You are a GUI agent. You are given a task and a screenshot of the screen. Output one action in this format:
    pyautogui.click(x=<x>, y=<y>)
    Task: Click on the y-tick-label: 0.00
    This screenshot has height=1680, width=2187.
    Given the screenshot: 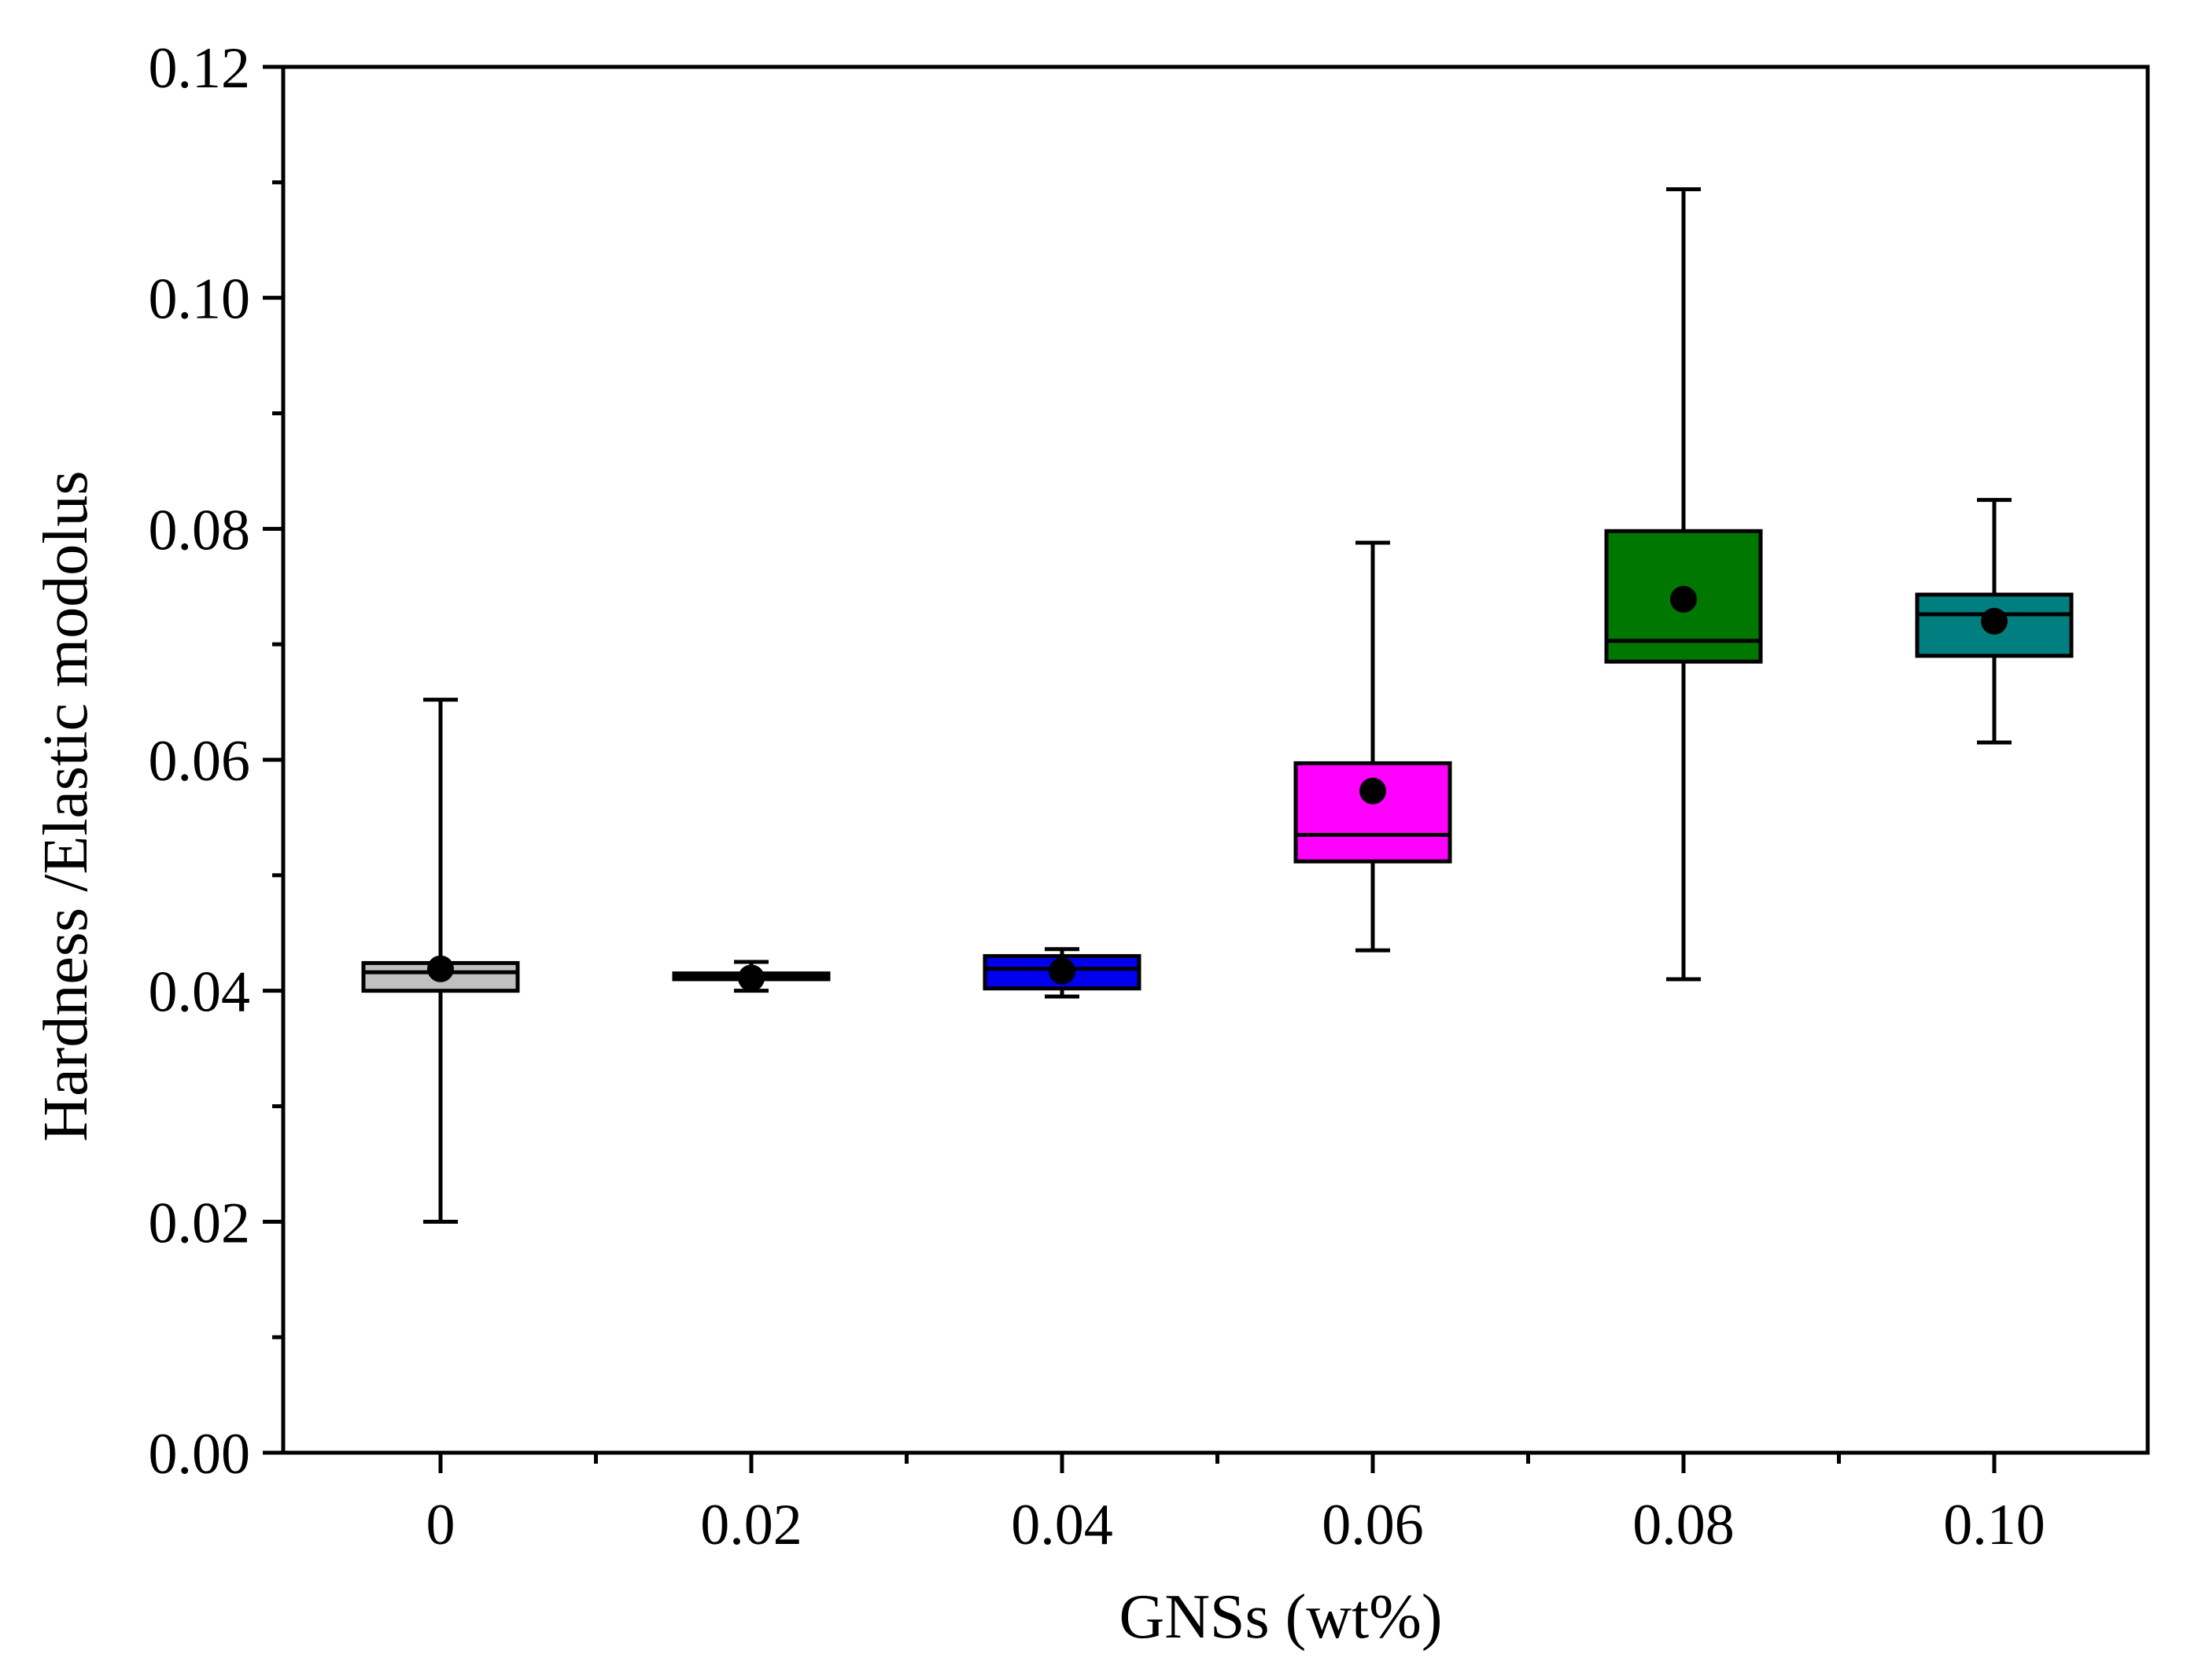 What is the action you would take?
    pyautogui.click(x=200, y=1454)
    